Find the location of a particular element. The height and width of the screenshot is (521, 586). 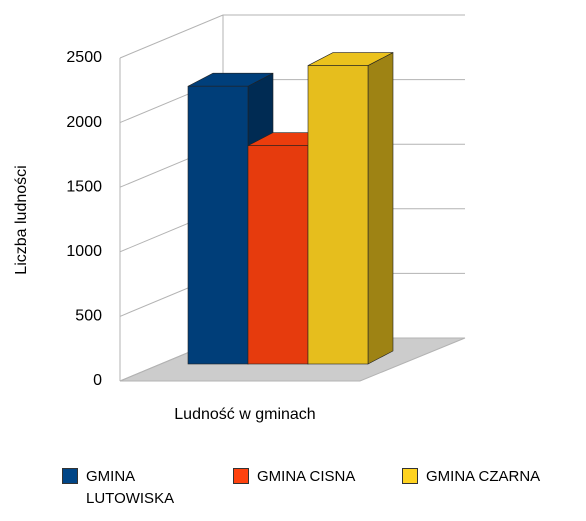

legend-item: GMINA LUTOWISKA is located at coordinates (137, 488).